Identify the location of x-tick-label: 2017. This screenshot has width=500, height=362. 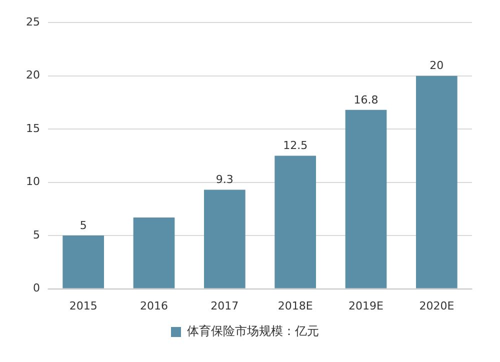
(224, 305).